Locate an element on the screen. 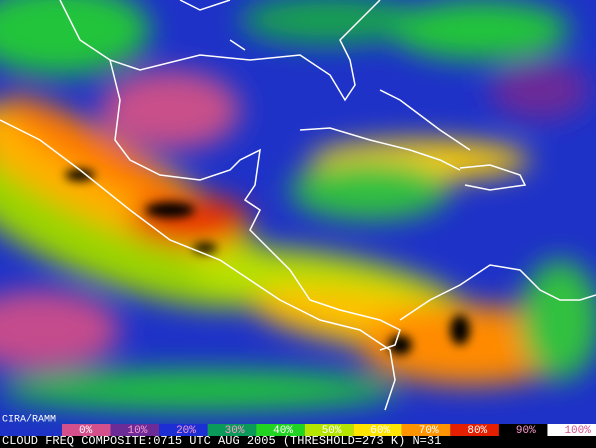 This screenshot has width=596, height=448. legend-label: 20% is located at coordinates (186, 431).